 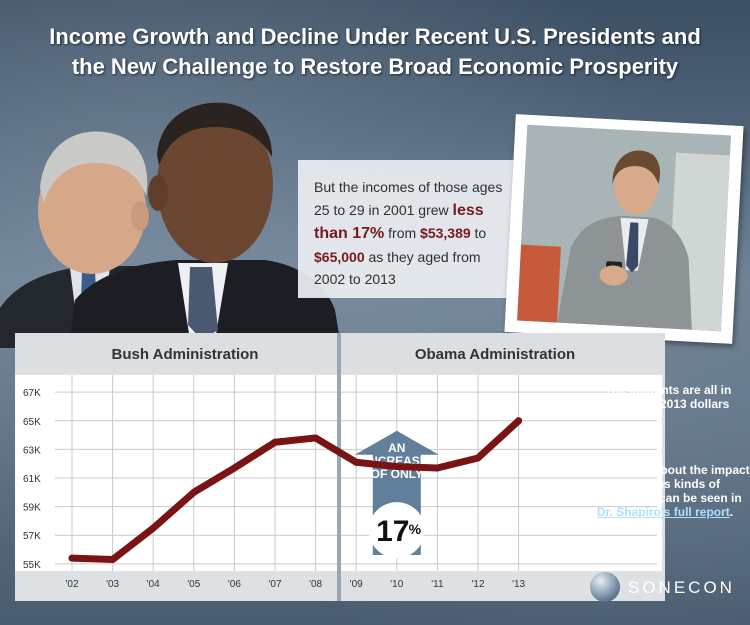 What do you see at coordinates (32, 479) in the screenshot?
I see `y-tick-label: 61K` at bounding box center [32, 479].